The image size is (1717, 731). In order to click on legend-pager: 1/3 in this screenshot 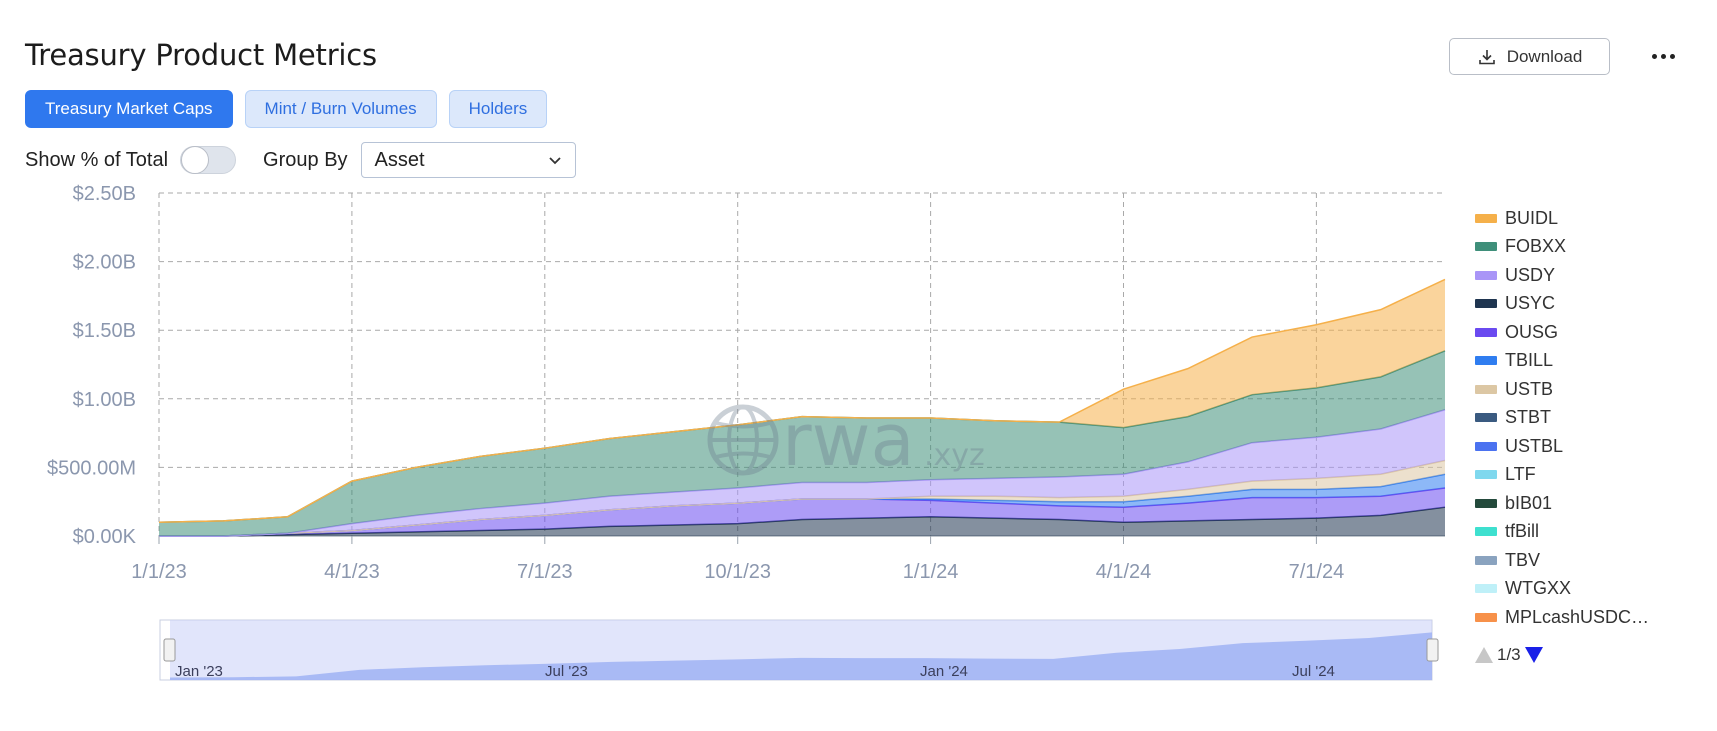, I will do `click(1509, 655)`.